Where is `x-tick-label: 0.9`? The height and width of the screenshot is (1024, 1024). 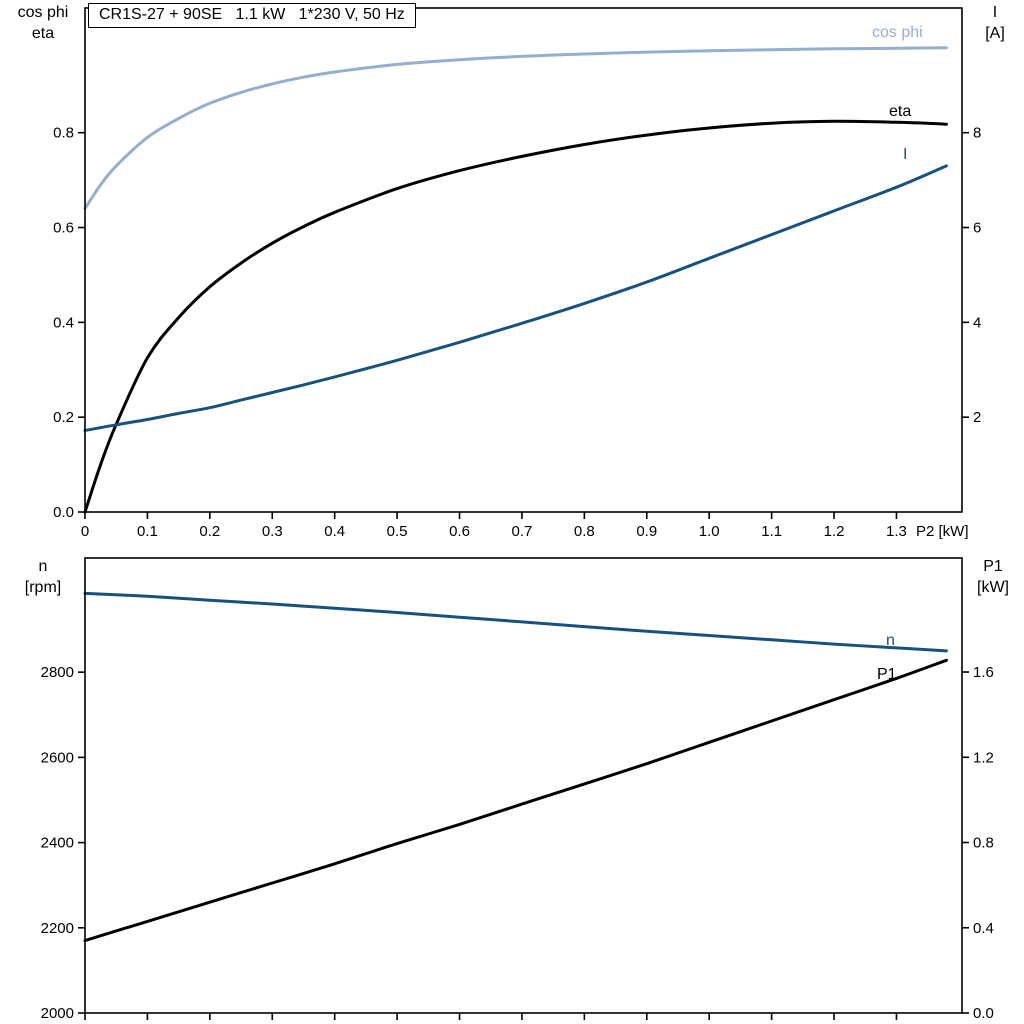 x-tick-label: 0.9 is located at coordinates (646, 531).